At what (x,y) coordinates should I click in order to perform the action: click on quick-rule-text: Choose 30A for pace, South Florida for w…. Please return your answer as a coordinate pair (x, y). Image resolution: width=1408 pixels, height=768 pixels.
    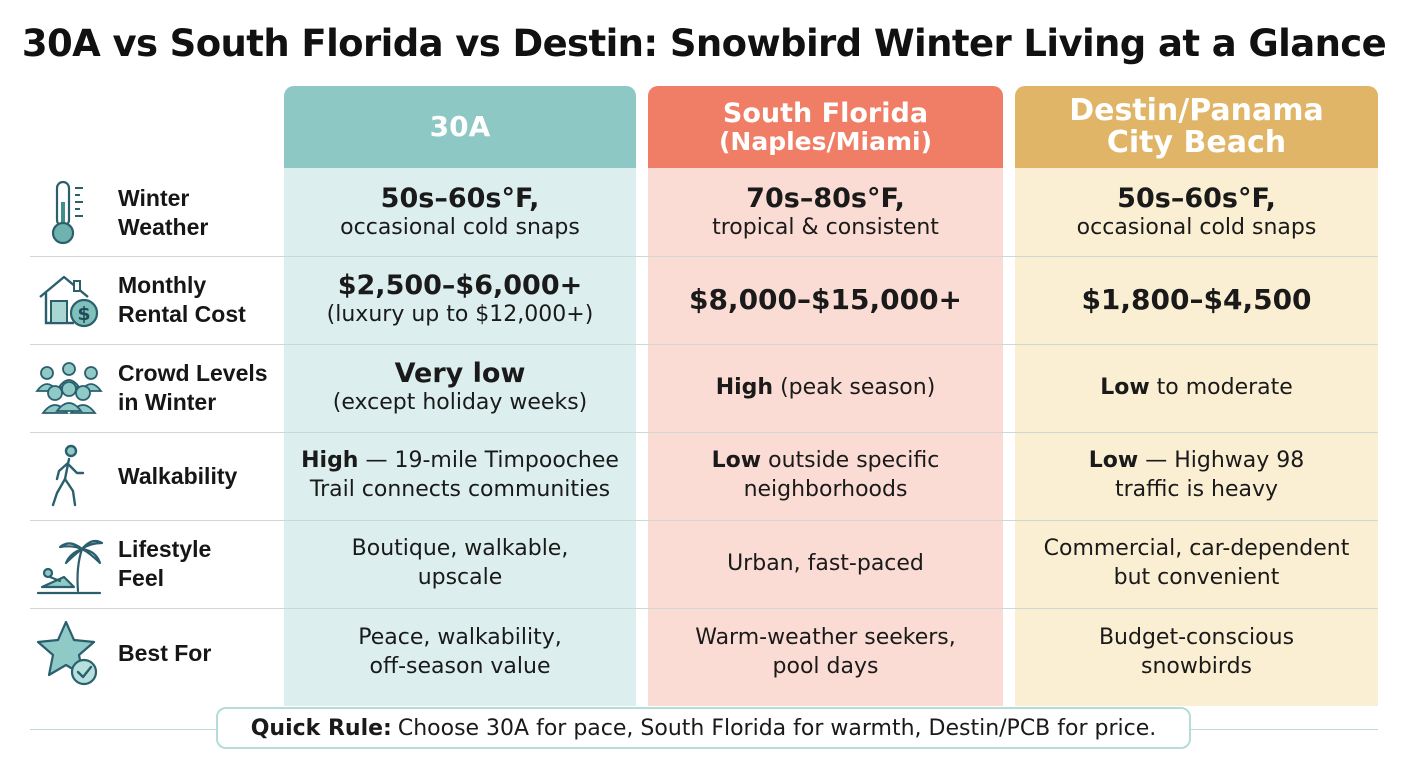
    Looking at the image, I should click on (777, 728).